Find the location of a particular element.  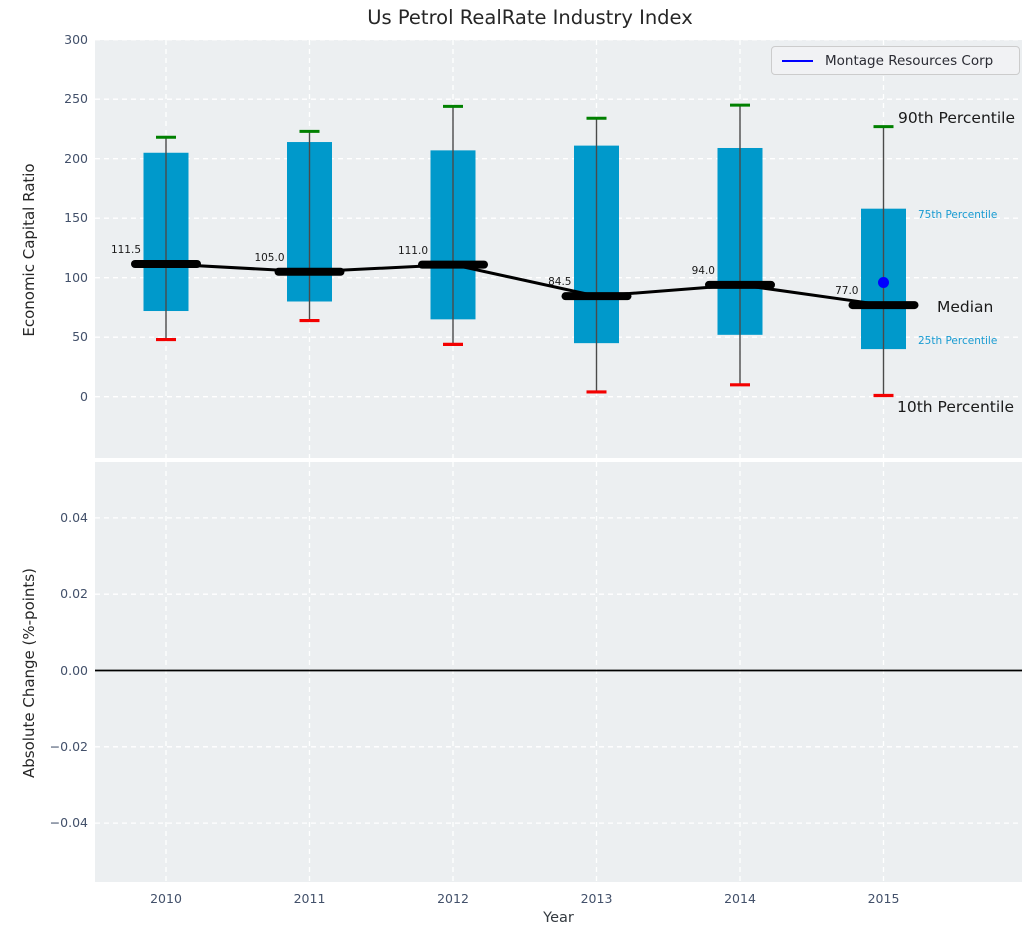

median-value-label-2010: 111.5 is located at coordinates (125, 250).